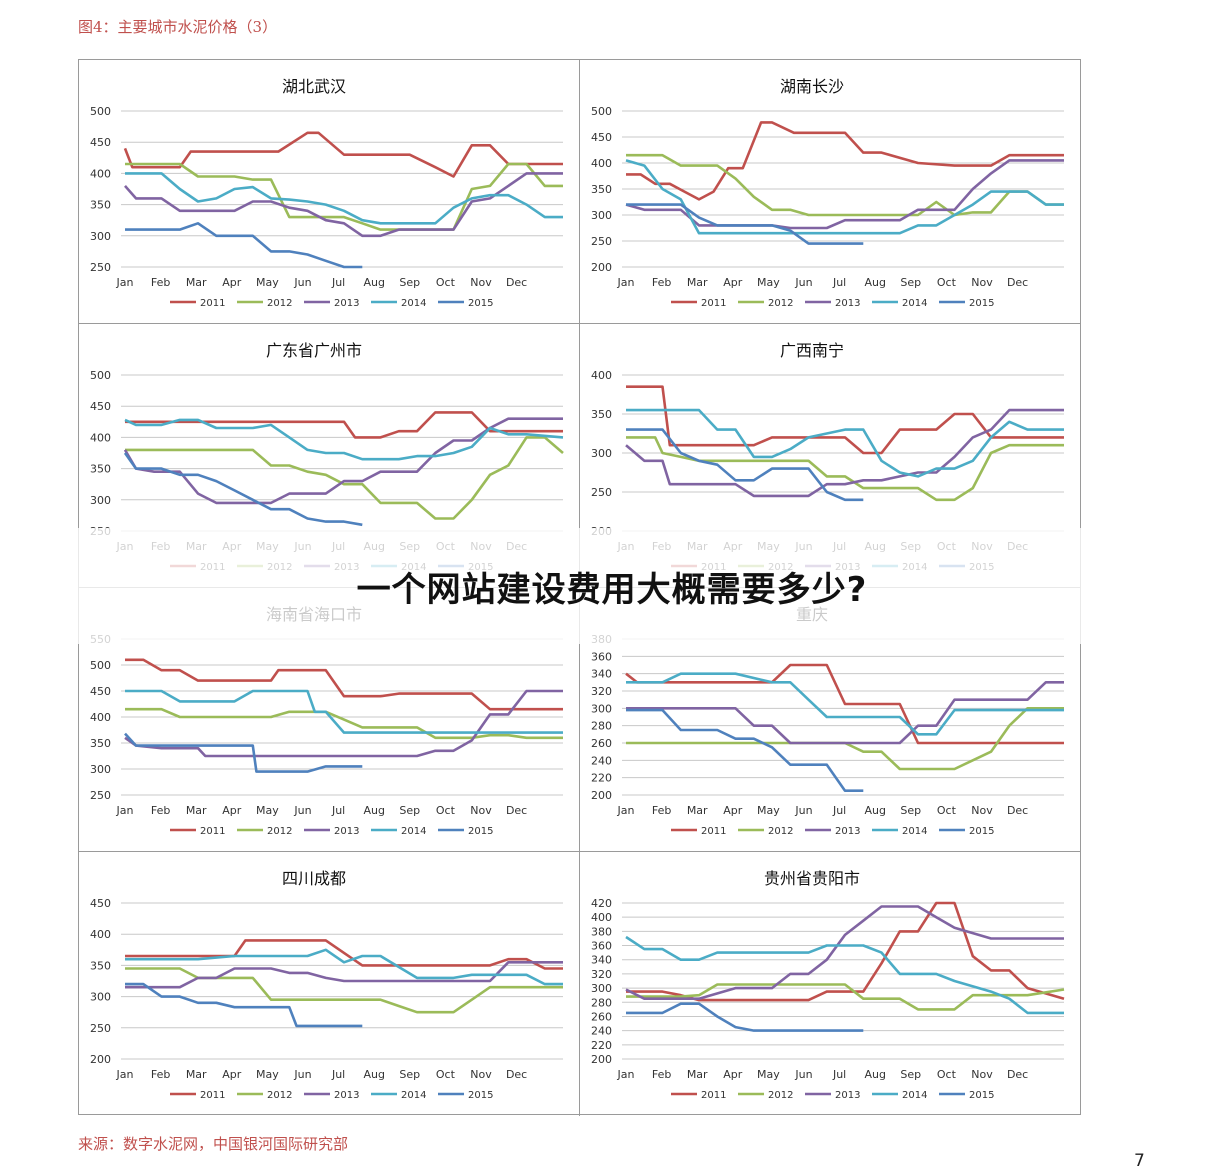 This screenshot has height=1173, width=1224. What do you see at coordinates (601, 1045) in the screenshot?
I see `y-tick-label: 220` at bounding box center [601, 1045].